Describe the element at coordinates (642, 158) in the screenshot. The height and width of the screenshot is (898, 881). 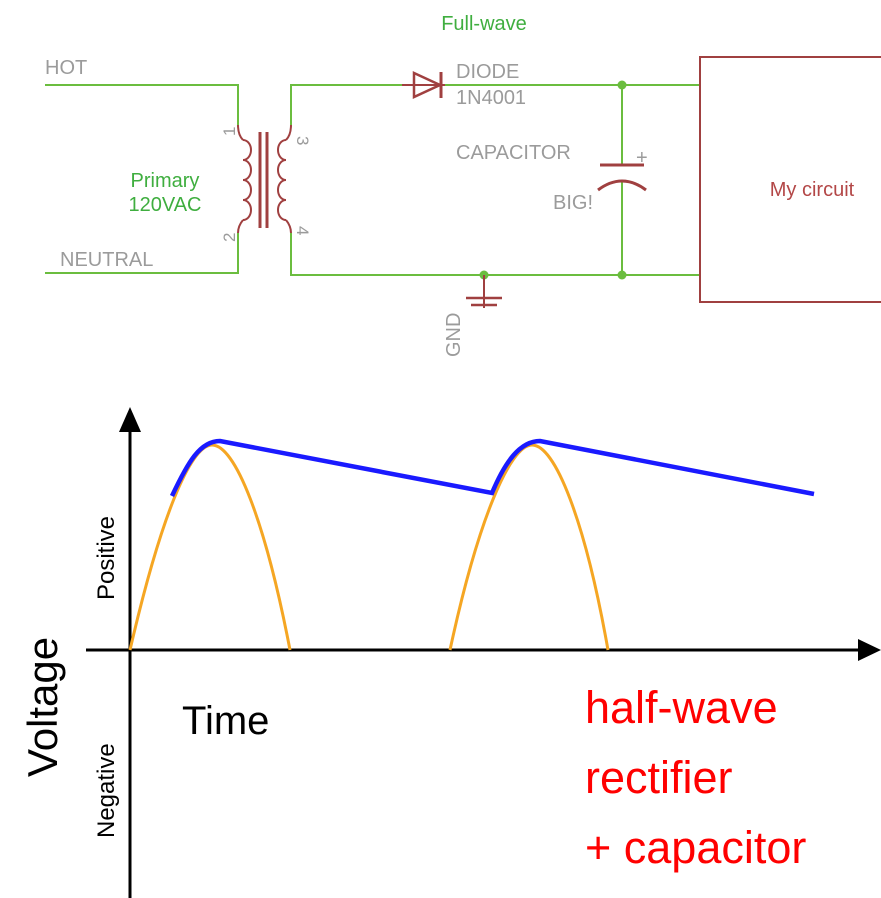
I see `capacitor-plus-sign: +` at that location.